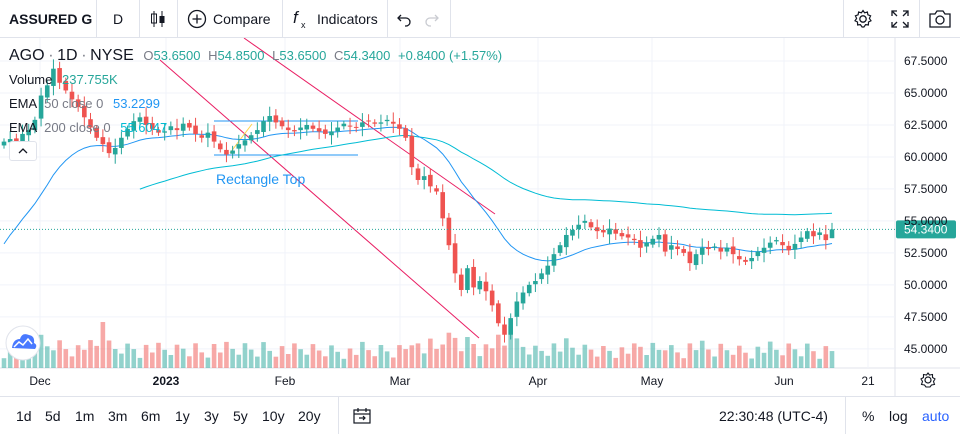 This screenshot has width=960, height=434. Describe the element at coordinates (118, 415) in the screenshot. I see `range-button-3m: 3m` at that location.